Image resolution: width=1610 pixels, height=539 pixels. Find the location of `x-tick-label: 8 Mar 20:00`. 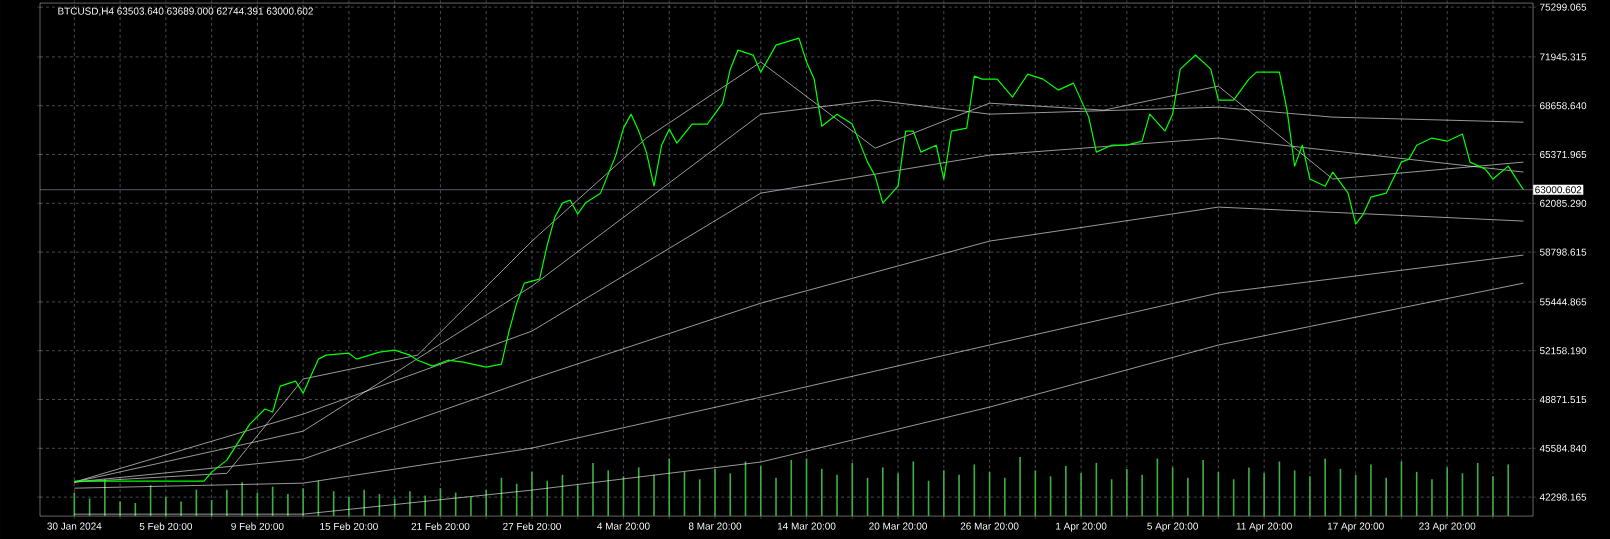

x-tick-label: 8 Mar 20:00 is located at coordinates (715, 526).